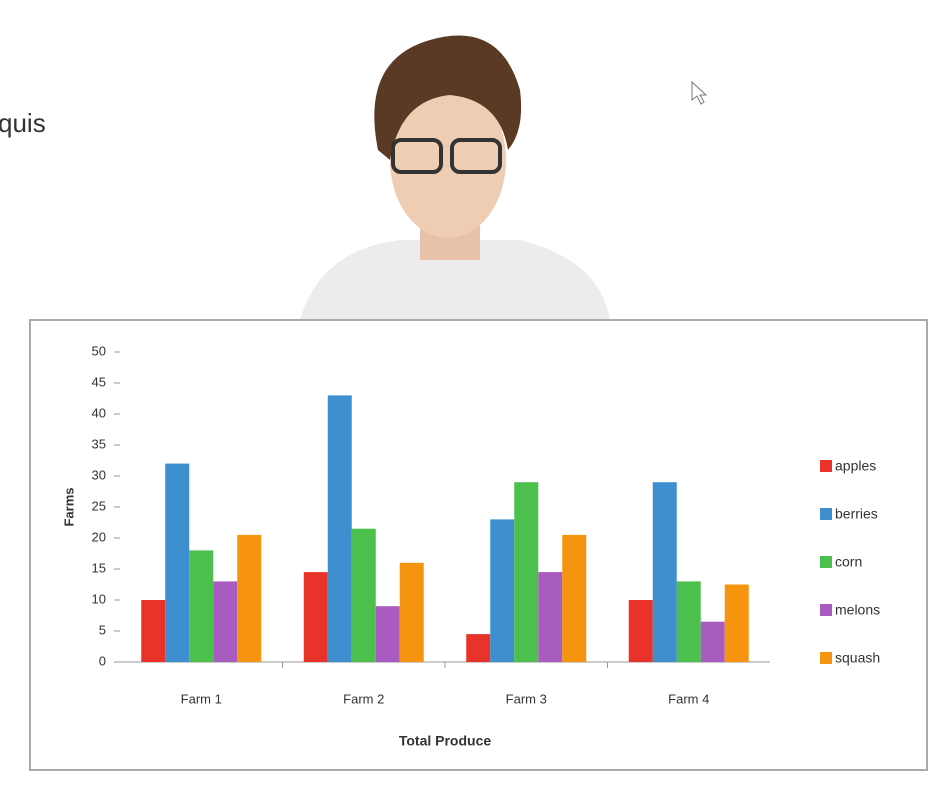 This screenshot has height=794, width=928. Describe the element at coordinates (99, 536) in the screenshot. I see `y-tick-label: 20` at that location.